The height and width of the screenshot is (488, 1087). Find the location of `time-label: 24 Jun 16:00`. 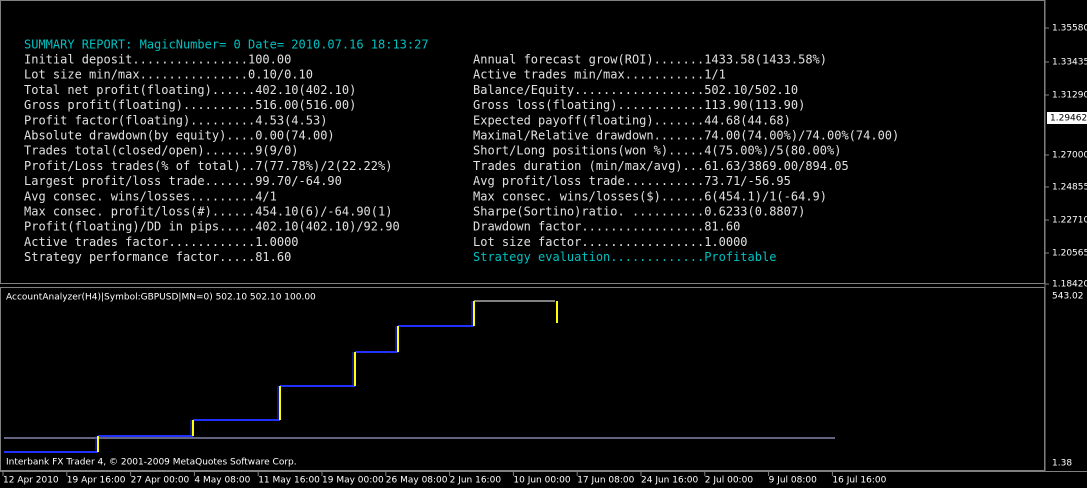

time-label: 24 Jun 16:00 is located at coordinates (669, 481).